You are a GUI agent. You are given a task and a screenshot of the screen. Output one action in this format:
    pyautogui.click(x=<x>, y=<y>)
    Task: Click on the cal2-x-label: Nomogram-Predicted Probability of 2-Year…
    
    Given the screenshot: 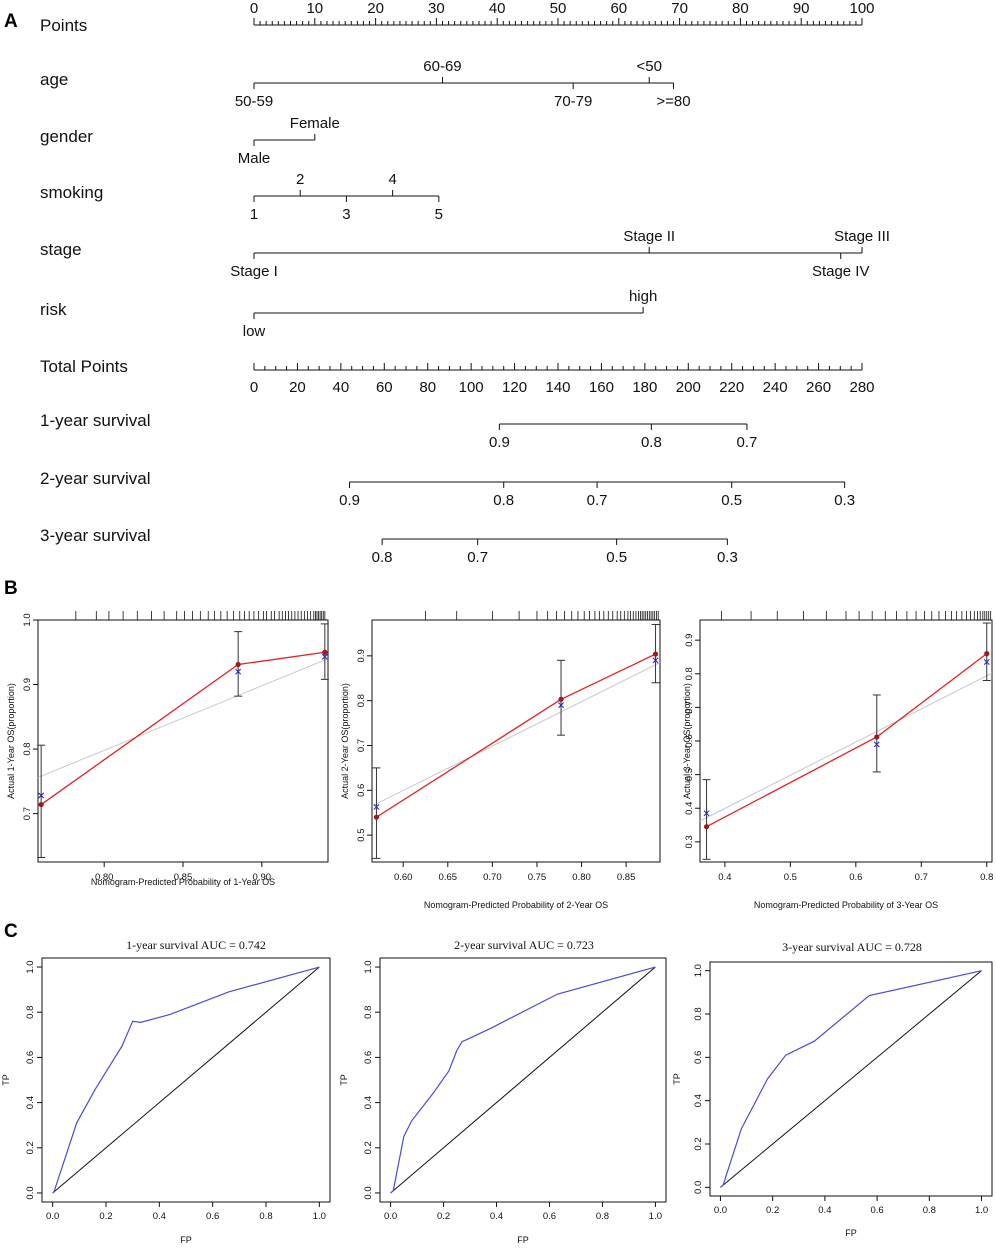 What is the action you would take?
    pyautogui.click(x=516, y=905)
    